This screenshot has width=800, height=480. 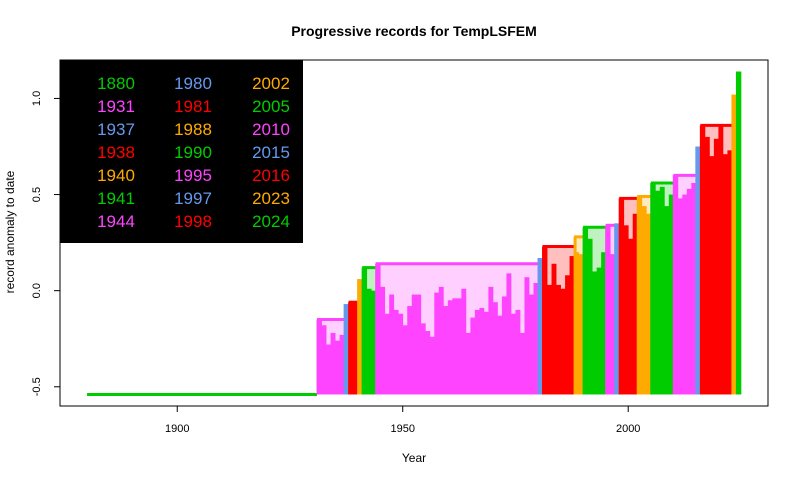 What do you see at coordinates (37, 98) in the screenshot?
I see `y-tick-label-3: 1.0` at bounding box center [37, 98].